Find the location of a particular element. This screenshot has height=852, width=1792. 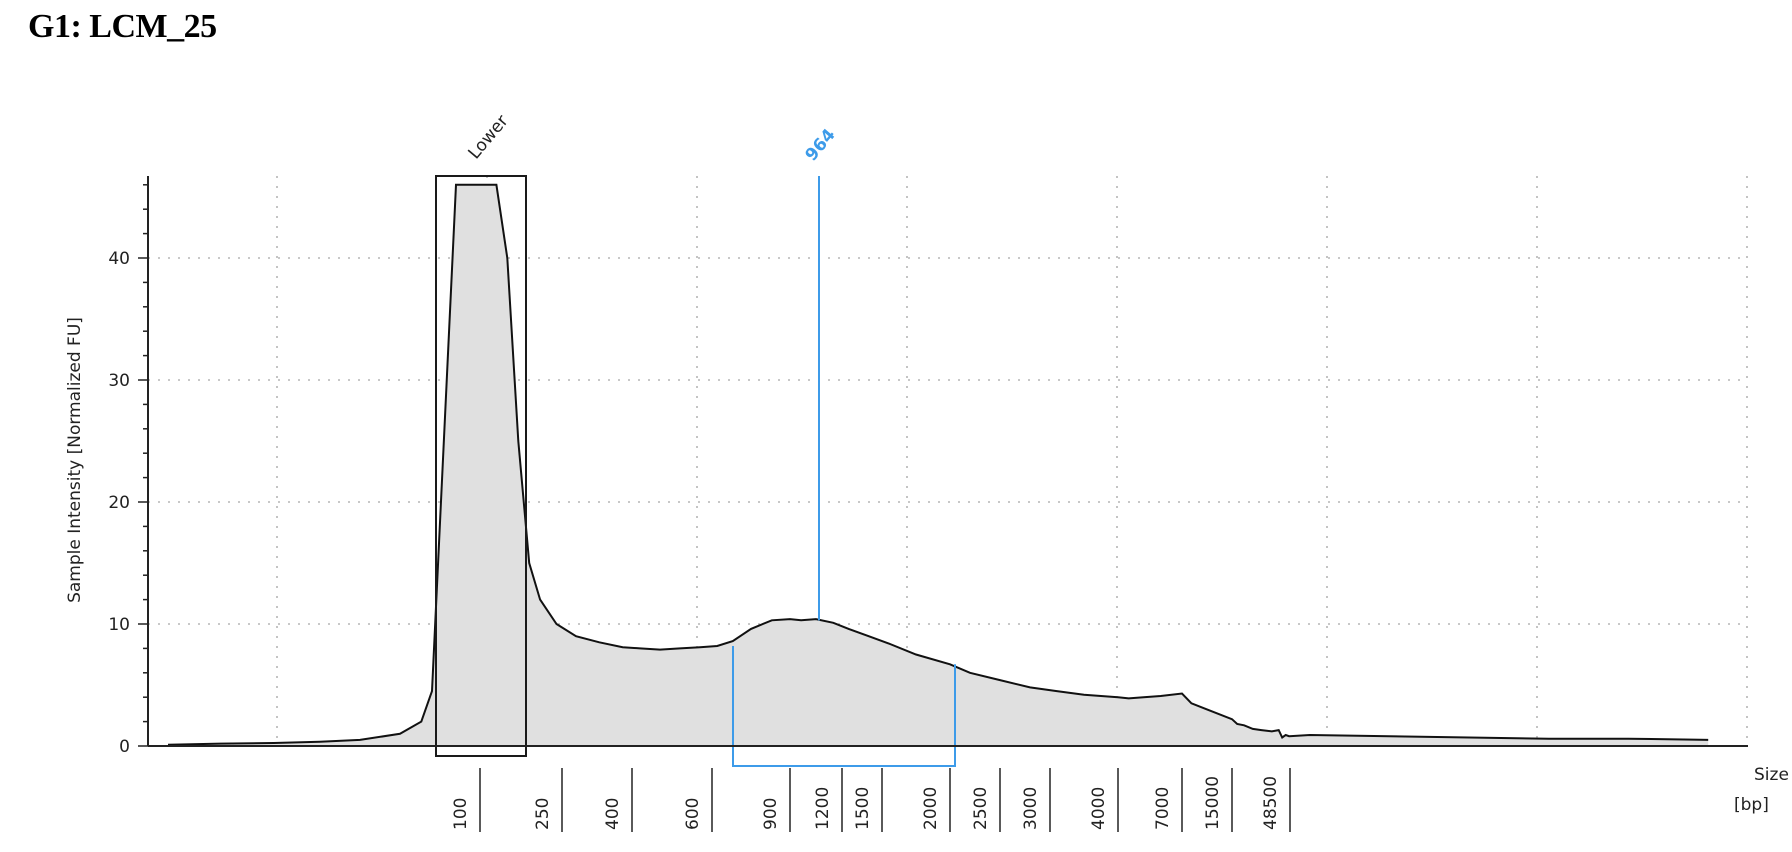

y-tick-label: 40 is located at coordinates (119, 259).